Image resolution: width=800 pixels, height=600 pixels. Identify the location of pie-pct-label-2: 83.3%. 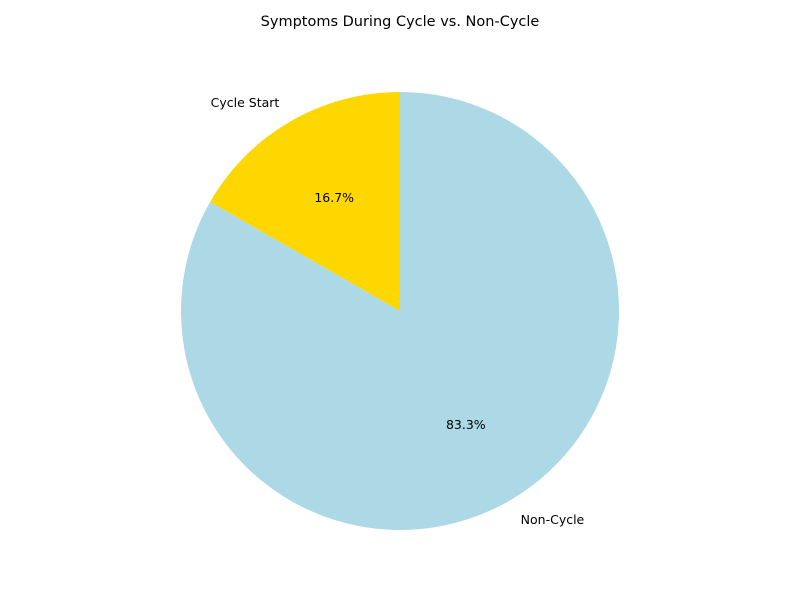
(466, 424).